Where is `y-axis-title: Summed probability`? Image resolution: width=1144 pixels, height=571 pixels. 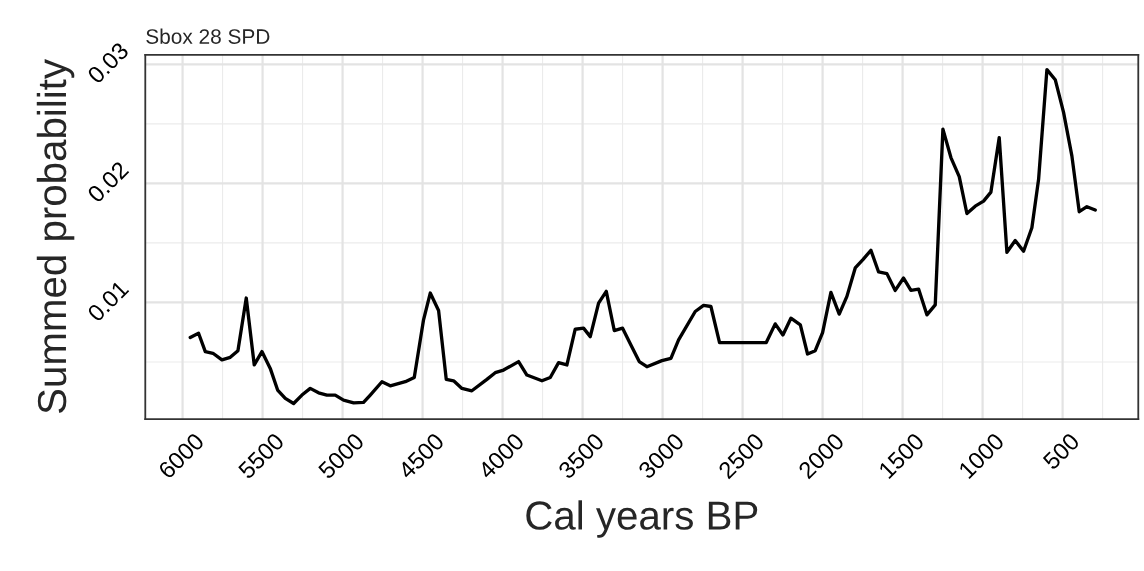 y-axis-title: Summed probability is located at coordinates (55, 236).